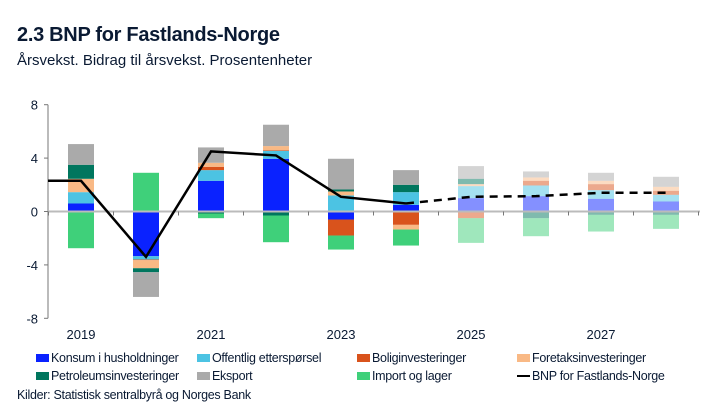 The height and width of the screenshot is (410, 722). Describe the element at coordinates (598, 376) in the screenshot. I see `legend-label: BNP for Fastlands-Norge` at that location.